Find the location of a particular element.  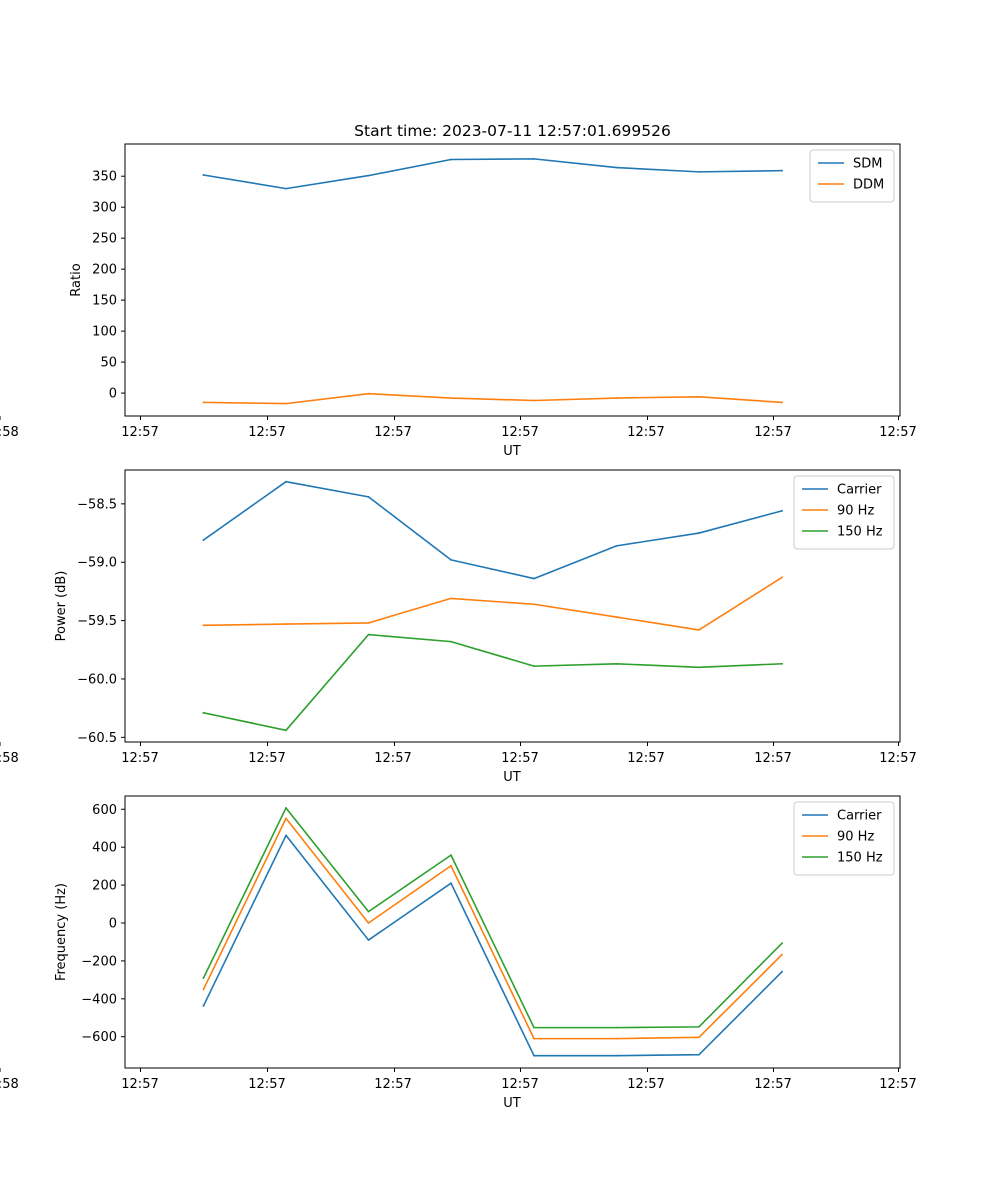

y-tick-label: 50 is located at coordinates (108, 363).